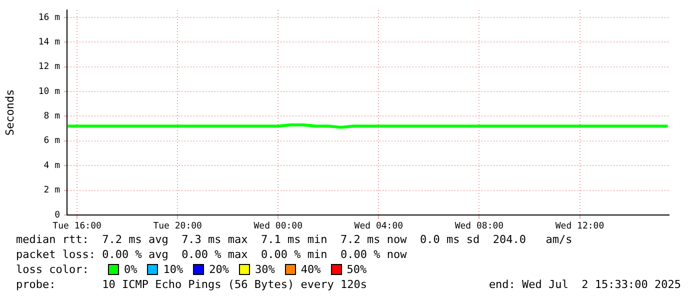  What do you see at coordinates (191, 284) in the screenshot?
I see `text: probe: 10 ICMP Echo Pings (56 Bytes) every 120s` at bounding box center [191, 284].